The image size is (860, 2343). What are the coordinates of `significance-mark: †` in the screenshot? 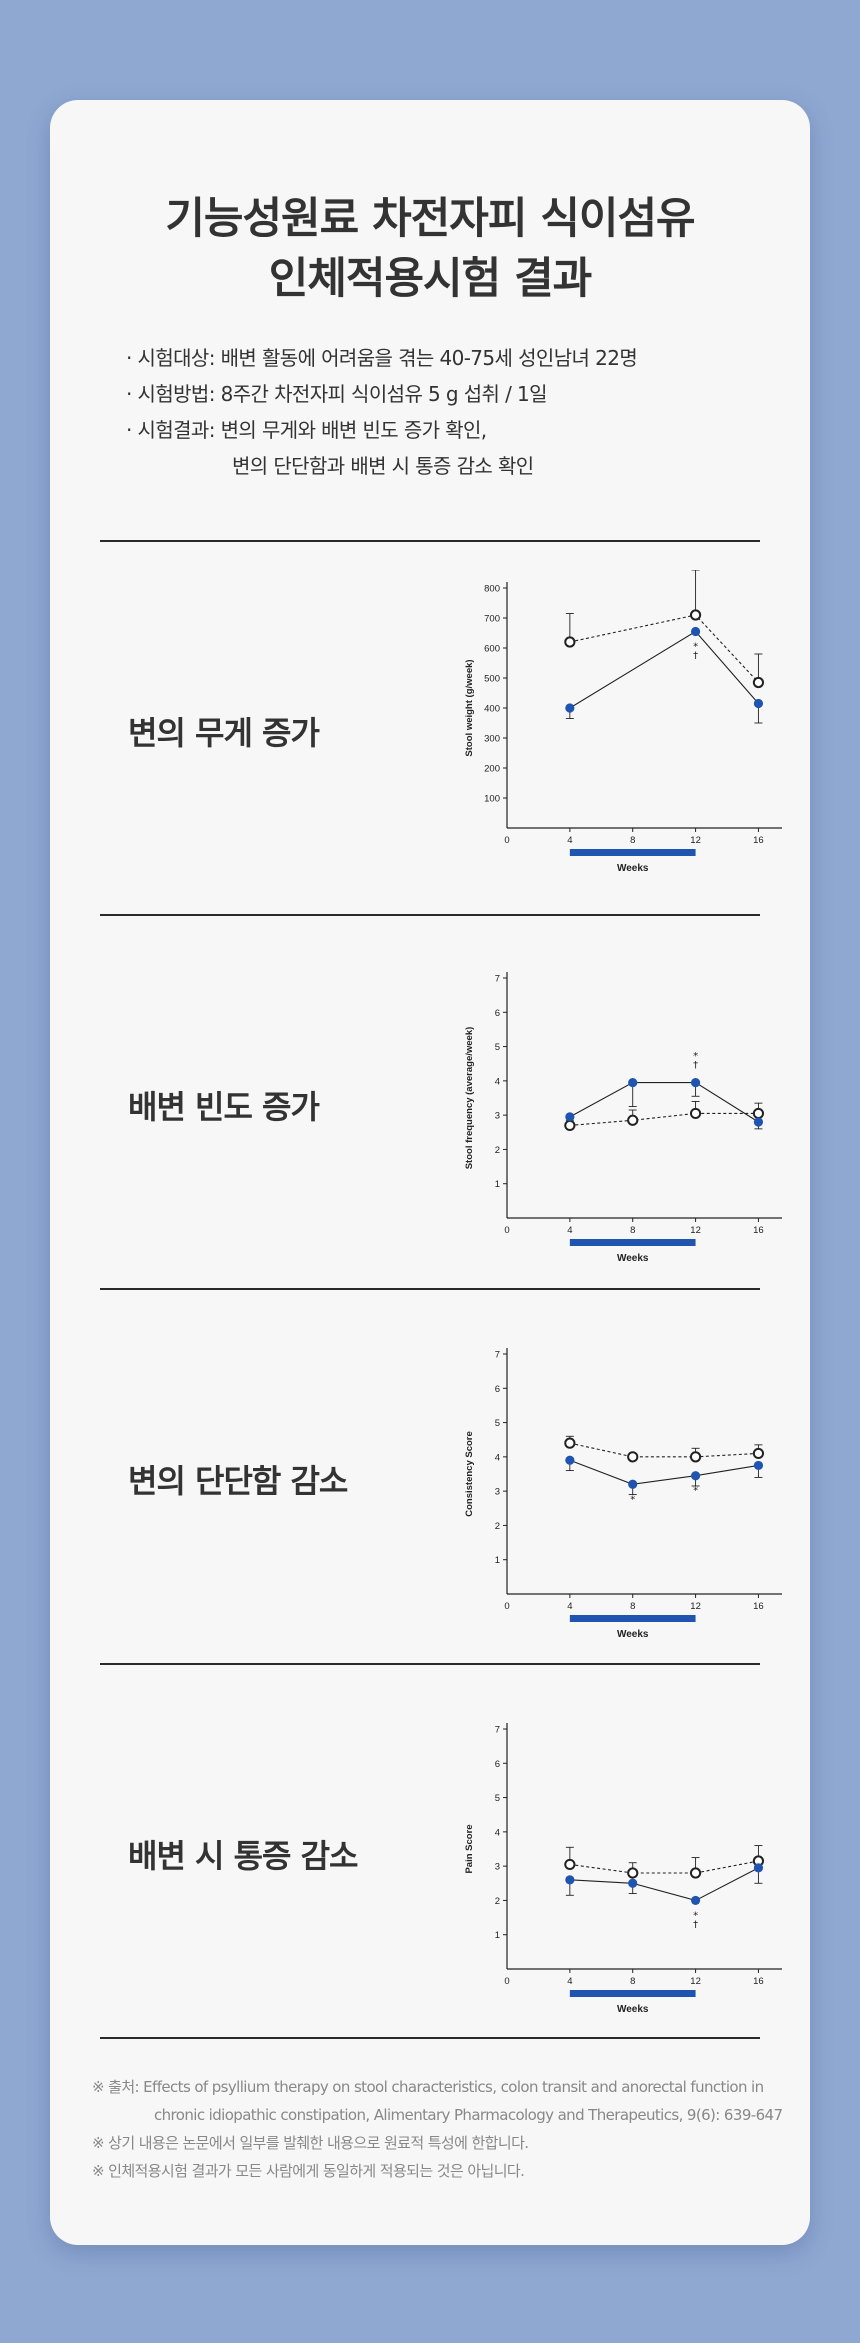 It's located at (695, 656).